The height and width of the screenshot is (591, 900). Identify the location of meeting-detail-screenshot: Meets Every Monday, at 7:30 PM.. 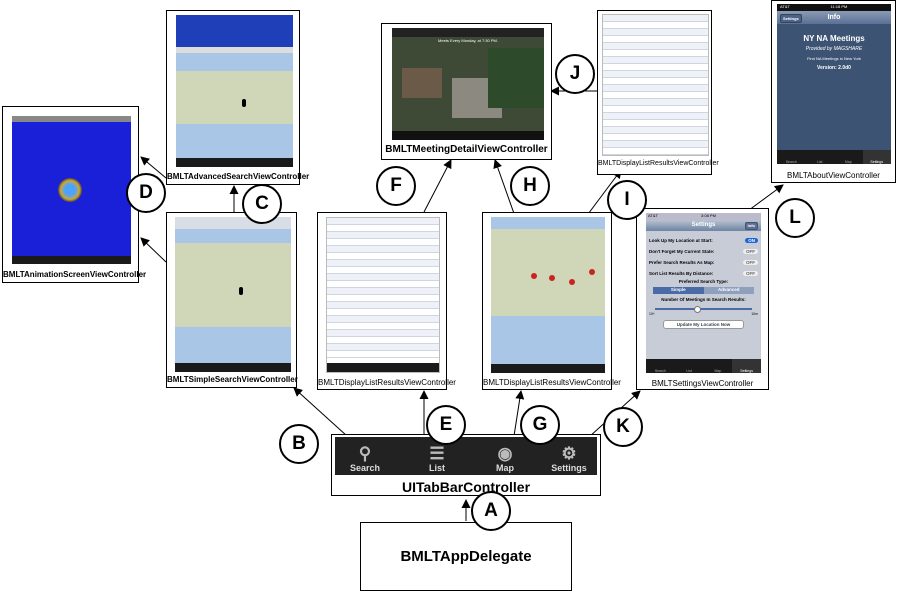
(468, 84).